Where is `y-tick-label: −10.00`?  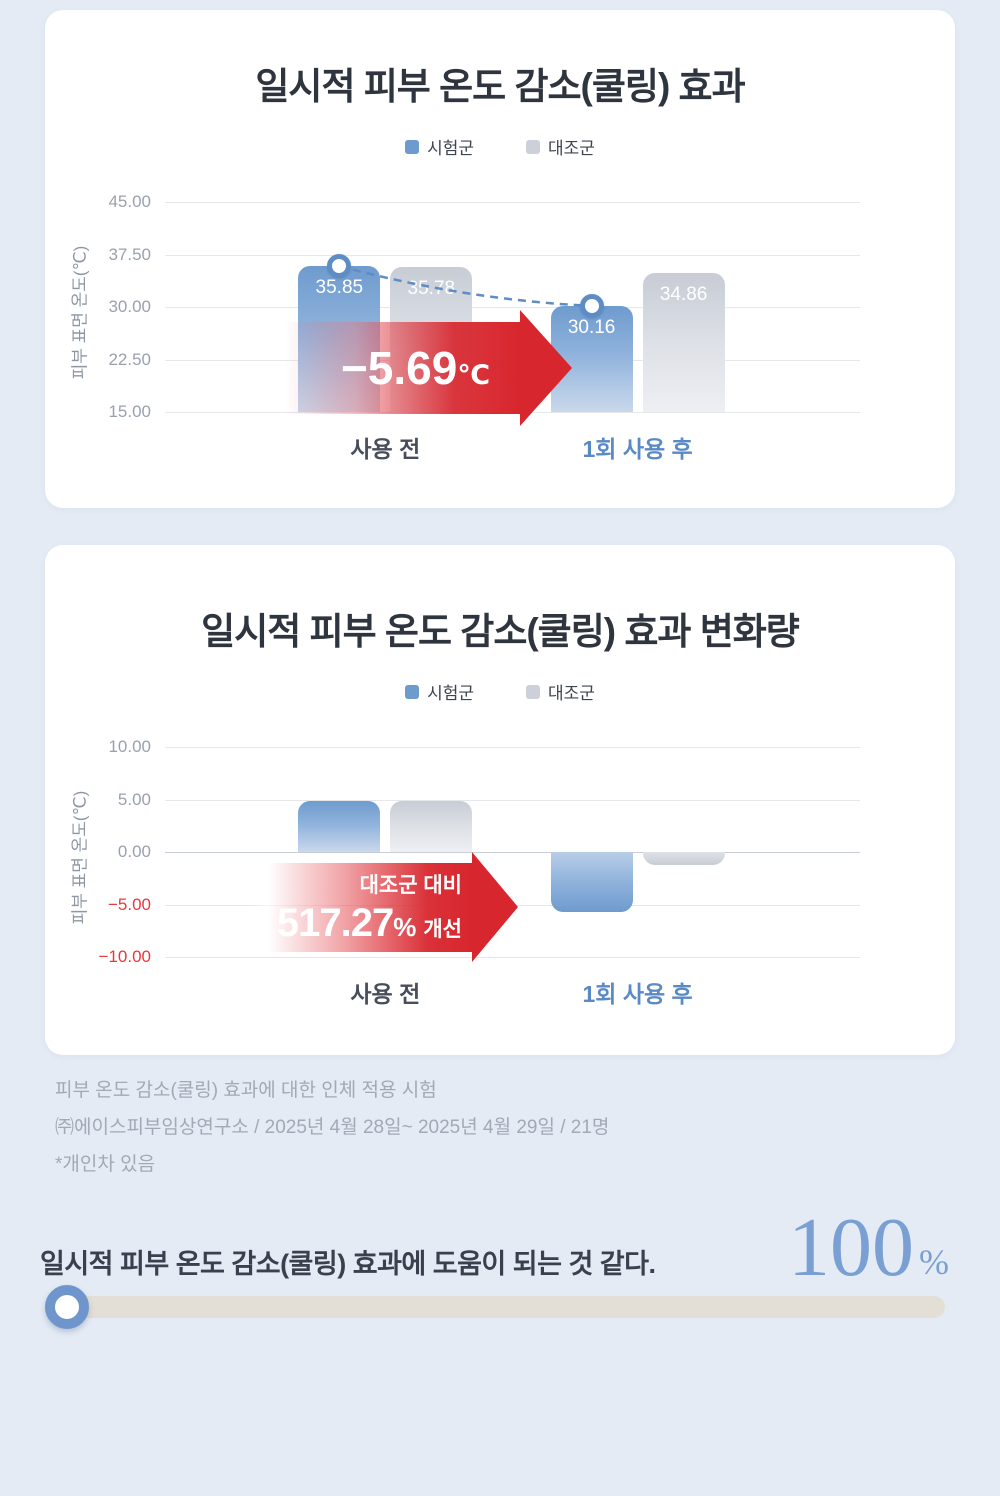 y-tick-label: −10.00 is located at coordinates (124, 956).